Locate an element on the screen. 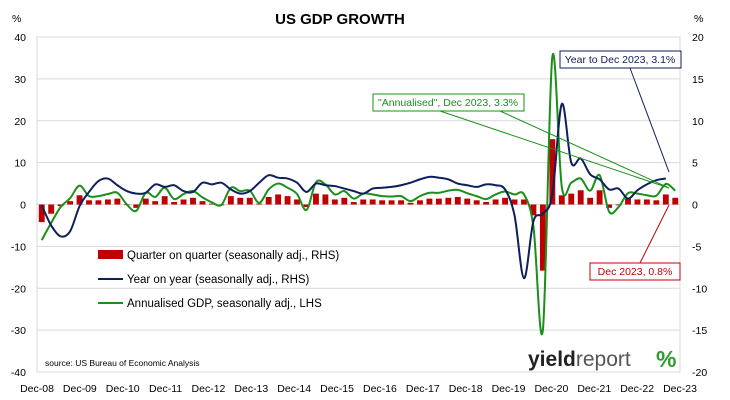 The height and width of the screenshot is (400, 730). left-tick-label: -20 is located at coordinates (18, 289).